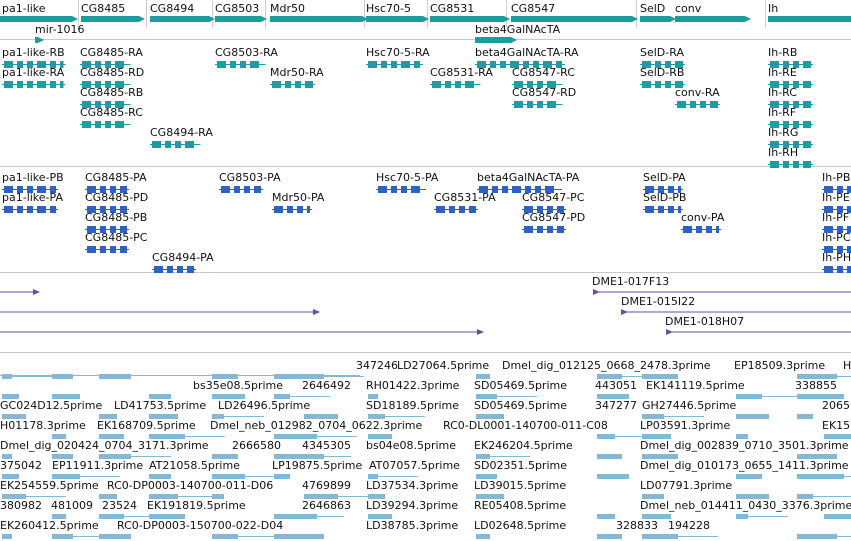 Image resolution: width=851 pixels, height=541 pixels. I want to click on gene-label: CG8494, so click(172, 8).